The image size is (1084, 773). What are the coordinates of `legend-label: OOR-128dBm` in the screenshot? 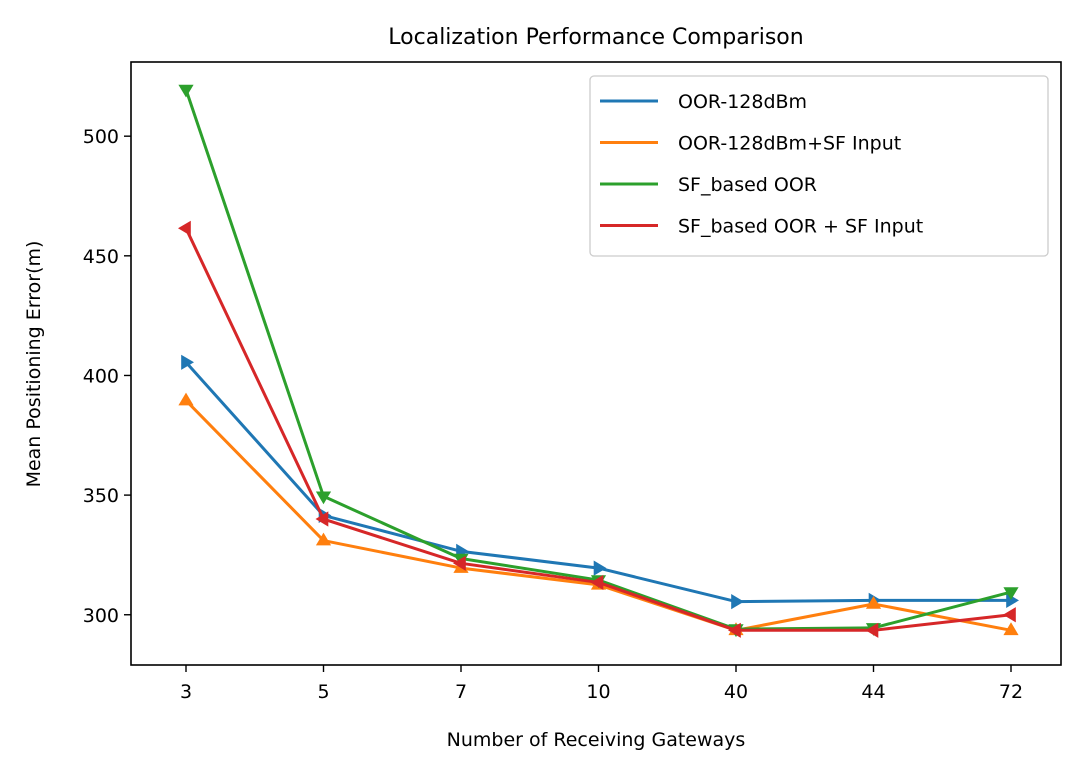 It's located at (742, 102).